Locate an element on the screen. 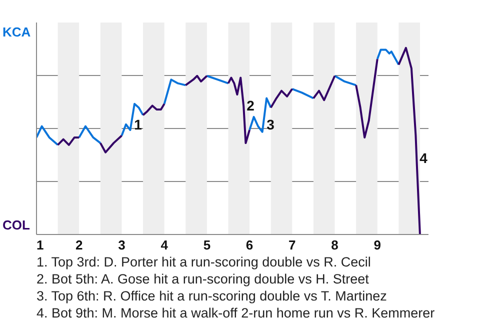  text: KCA is located at coordinates (17, 32).